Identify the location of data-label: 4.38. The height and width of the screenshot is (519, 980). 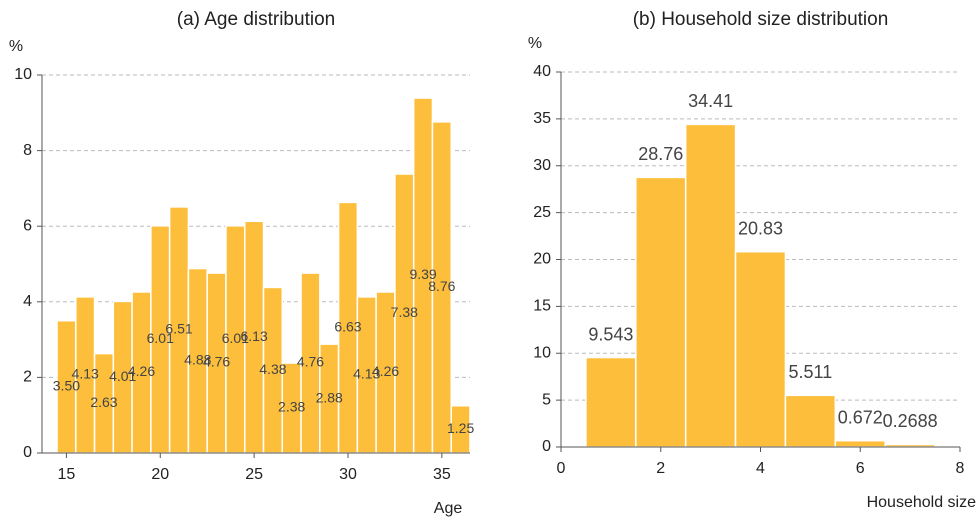
(272, 369).